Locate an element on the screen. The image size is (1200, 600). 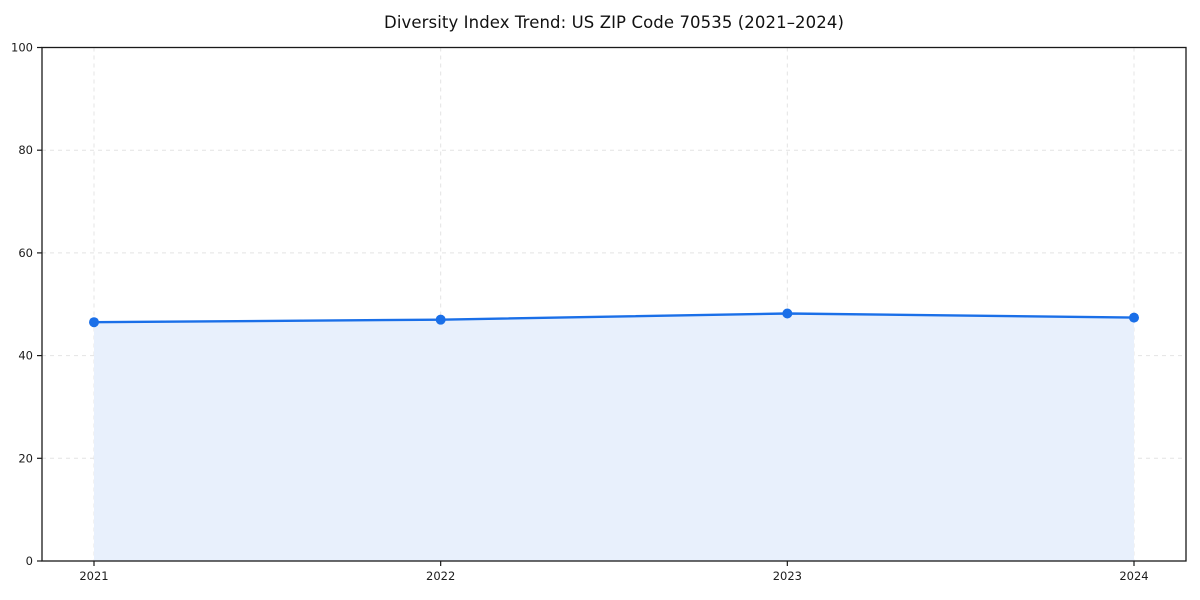
series-markers is located at coordinates (614, 318).